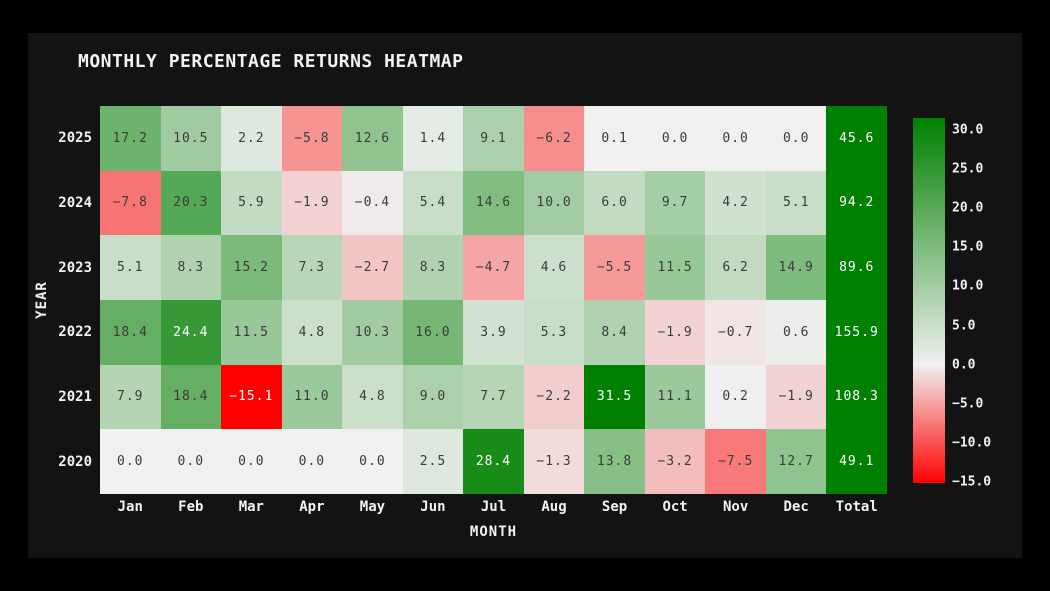 Image resolution: width=1050 pixels, height=591 pixels. What do you see at coordinates (614, 507) in the screenshot?
I see `x-tick-Sep: Sep` at bounding box center [614, 507].